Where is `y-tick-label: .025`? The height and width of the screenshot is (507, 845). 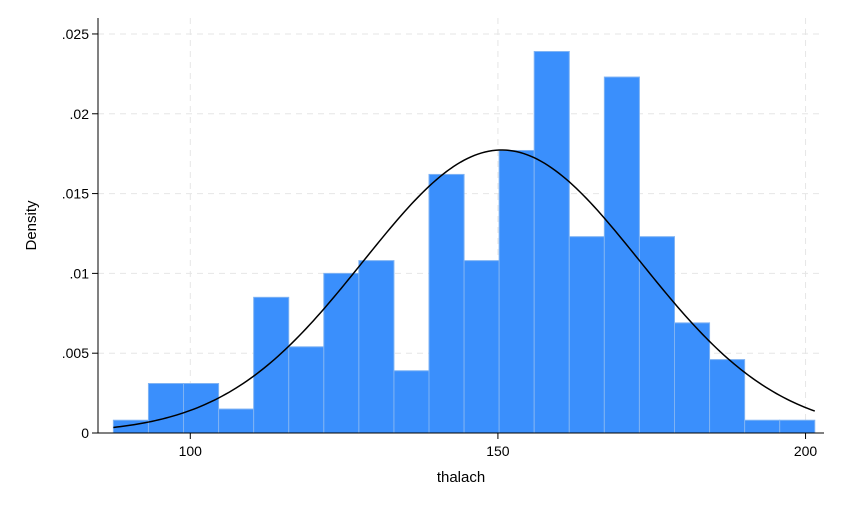 y-tick-label: .025 is located at coordinates (75, 34).